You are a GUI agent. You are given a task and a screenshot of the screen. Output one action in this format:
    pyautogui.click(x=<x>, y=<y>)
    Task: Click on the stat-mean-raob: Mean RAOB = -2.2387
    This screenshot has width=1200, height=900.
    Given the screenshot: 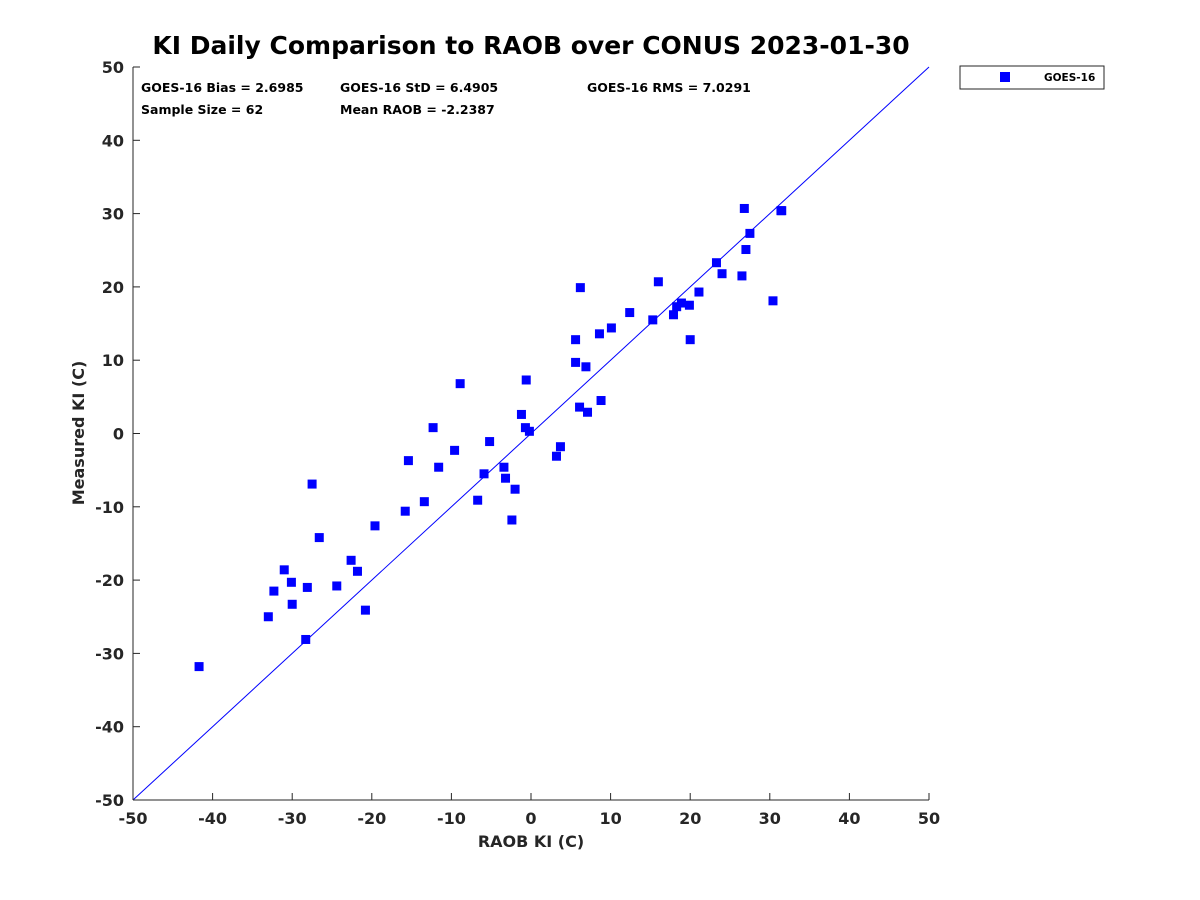 What is the action you would take?
    pyautogui.click(x=417, y=109)
    